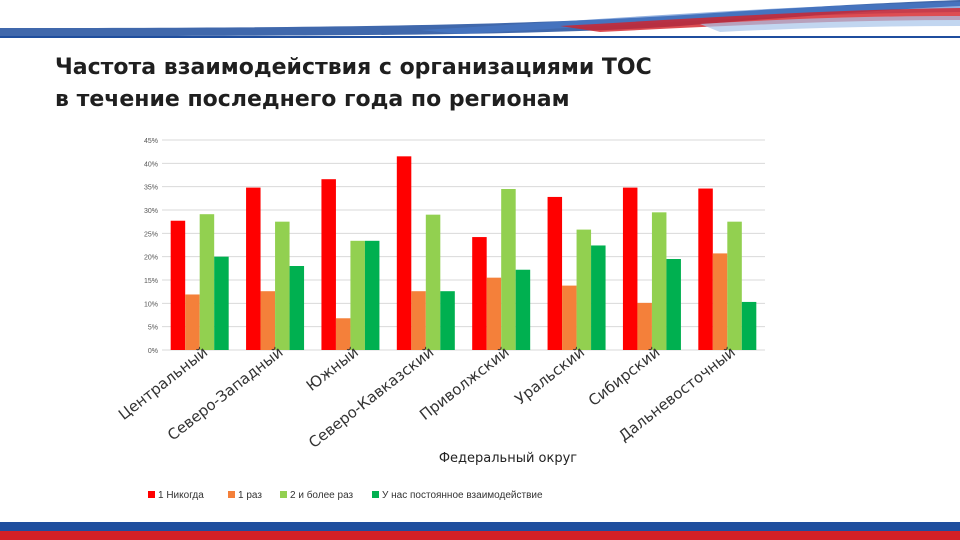 Image resolution: width=960 pixels, height=540 pixels. What do you see at coordinates (624, 376) in the screenshot?
I see `x-tick-label: Сибирский` at bounding box center [624, 376].